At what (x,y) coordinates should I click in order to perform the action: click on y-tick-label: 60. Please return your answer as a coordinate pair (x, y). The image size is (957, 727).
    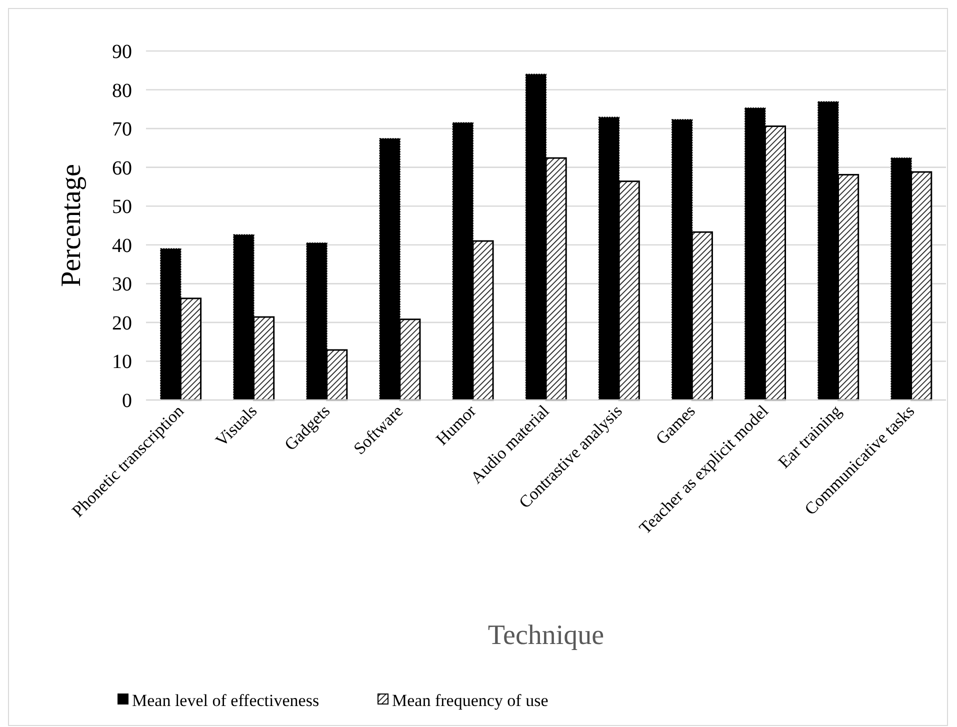
    Looking at the image, I should click on (122, 168).